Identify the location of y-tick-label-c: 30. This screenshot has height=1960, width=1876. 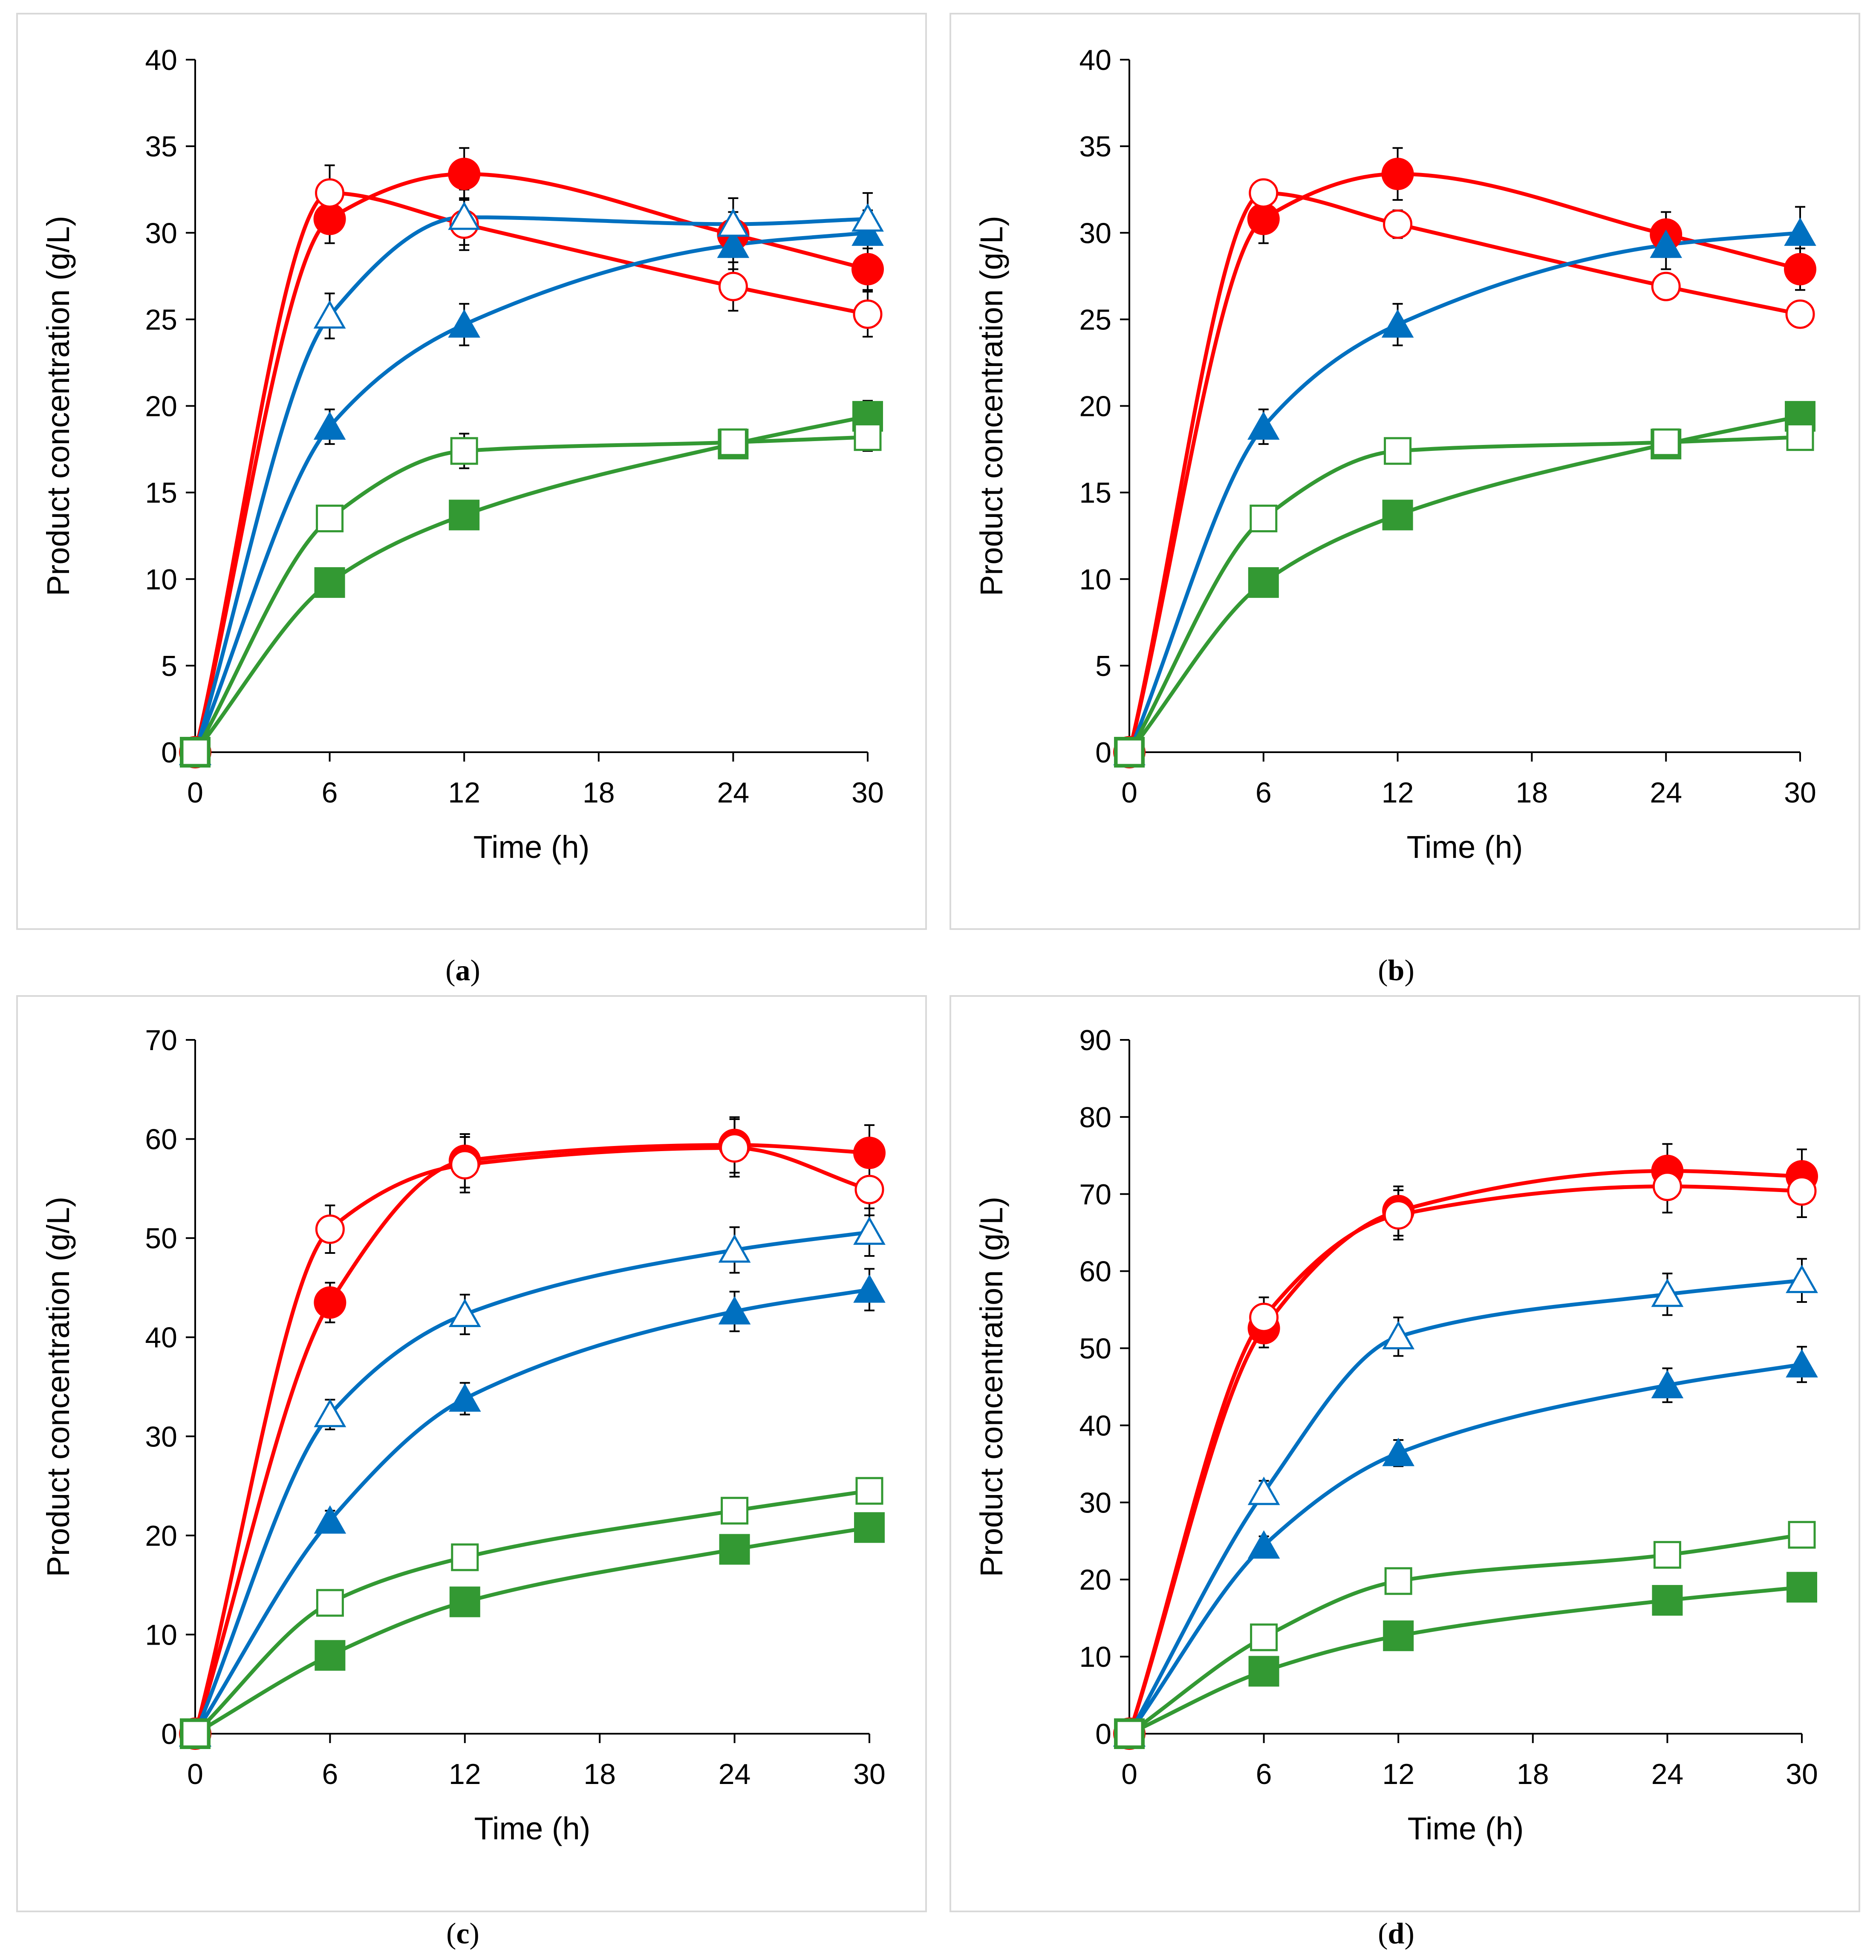
(161, 1436).